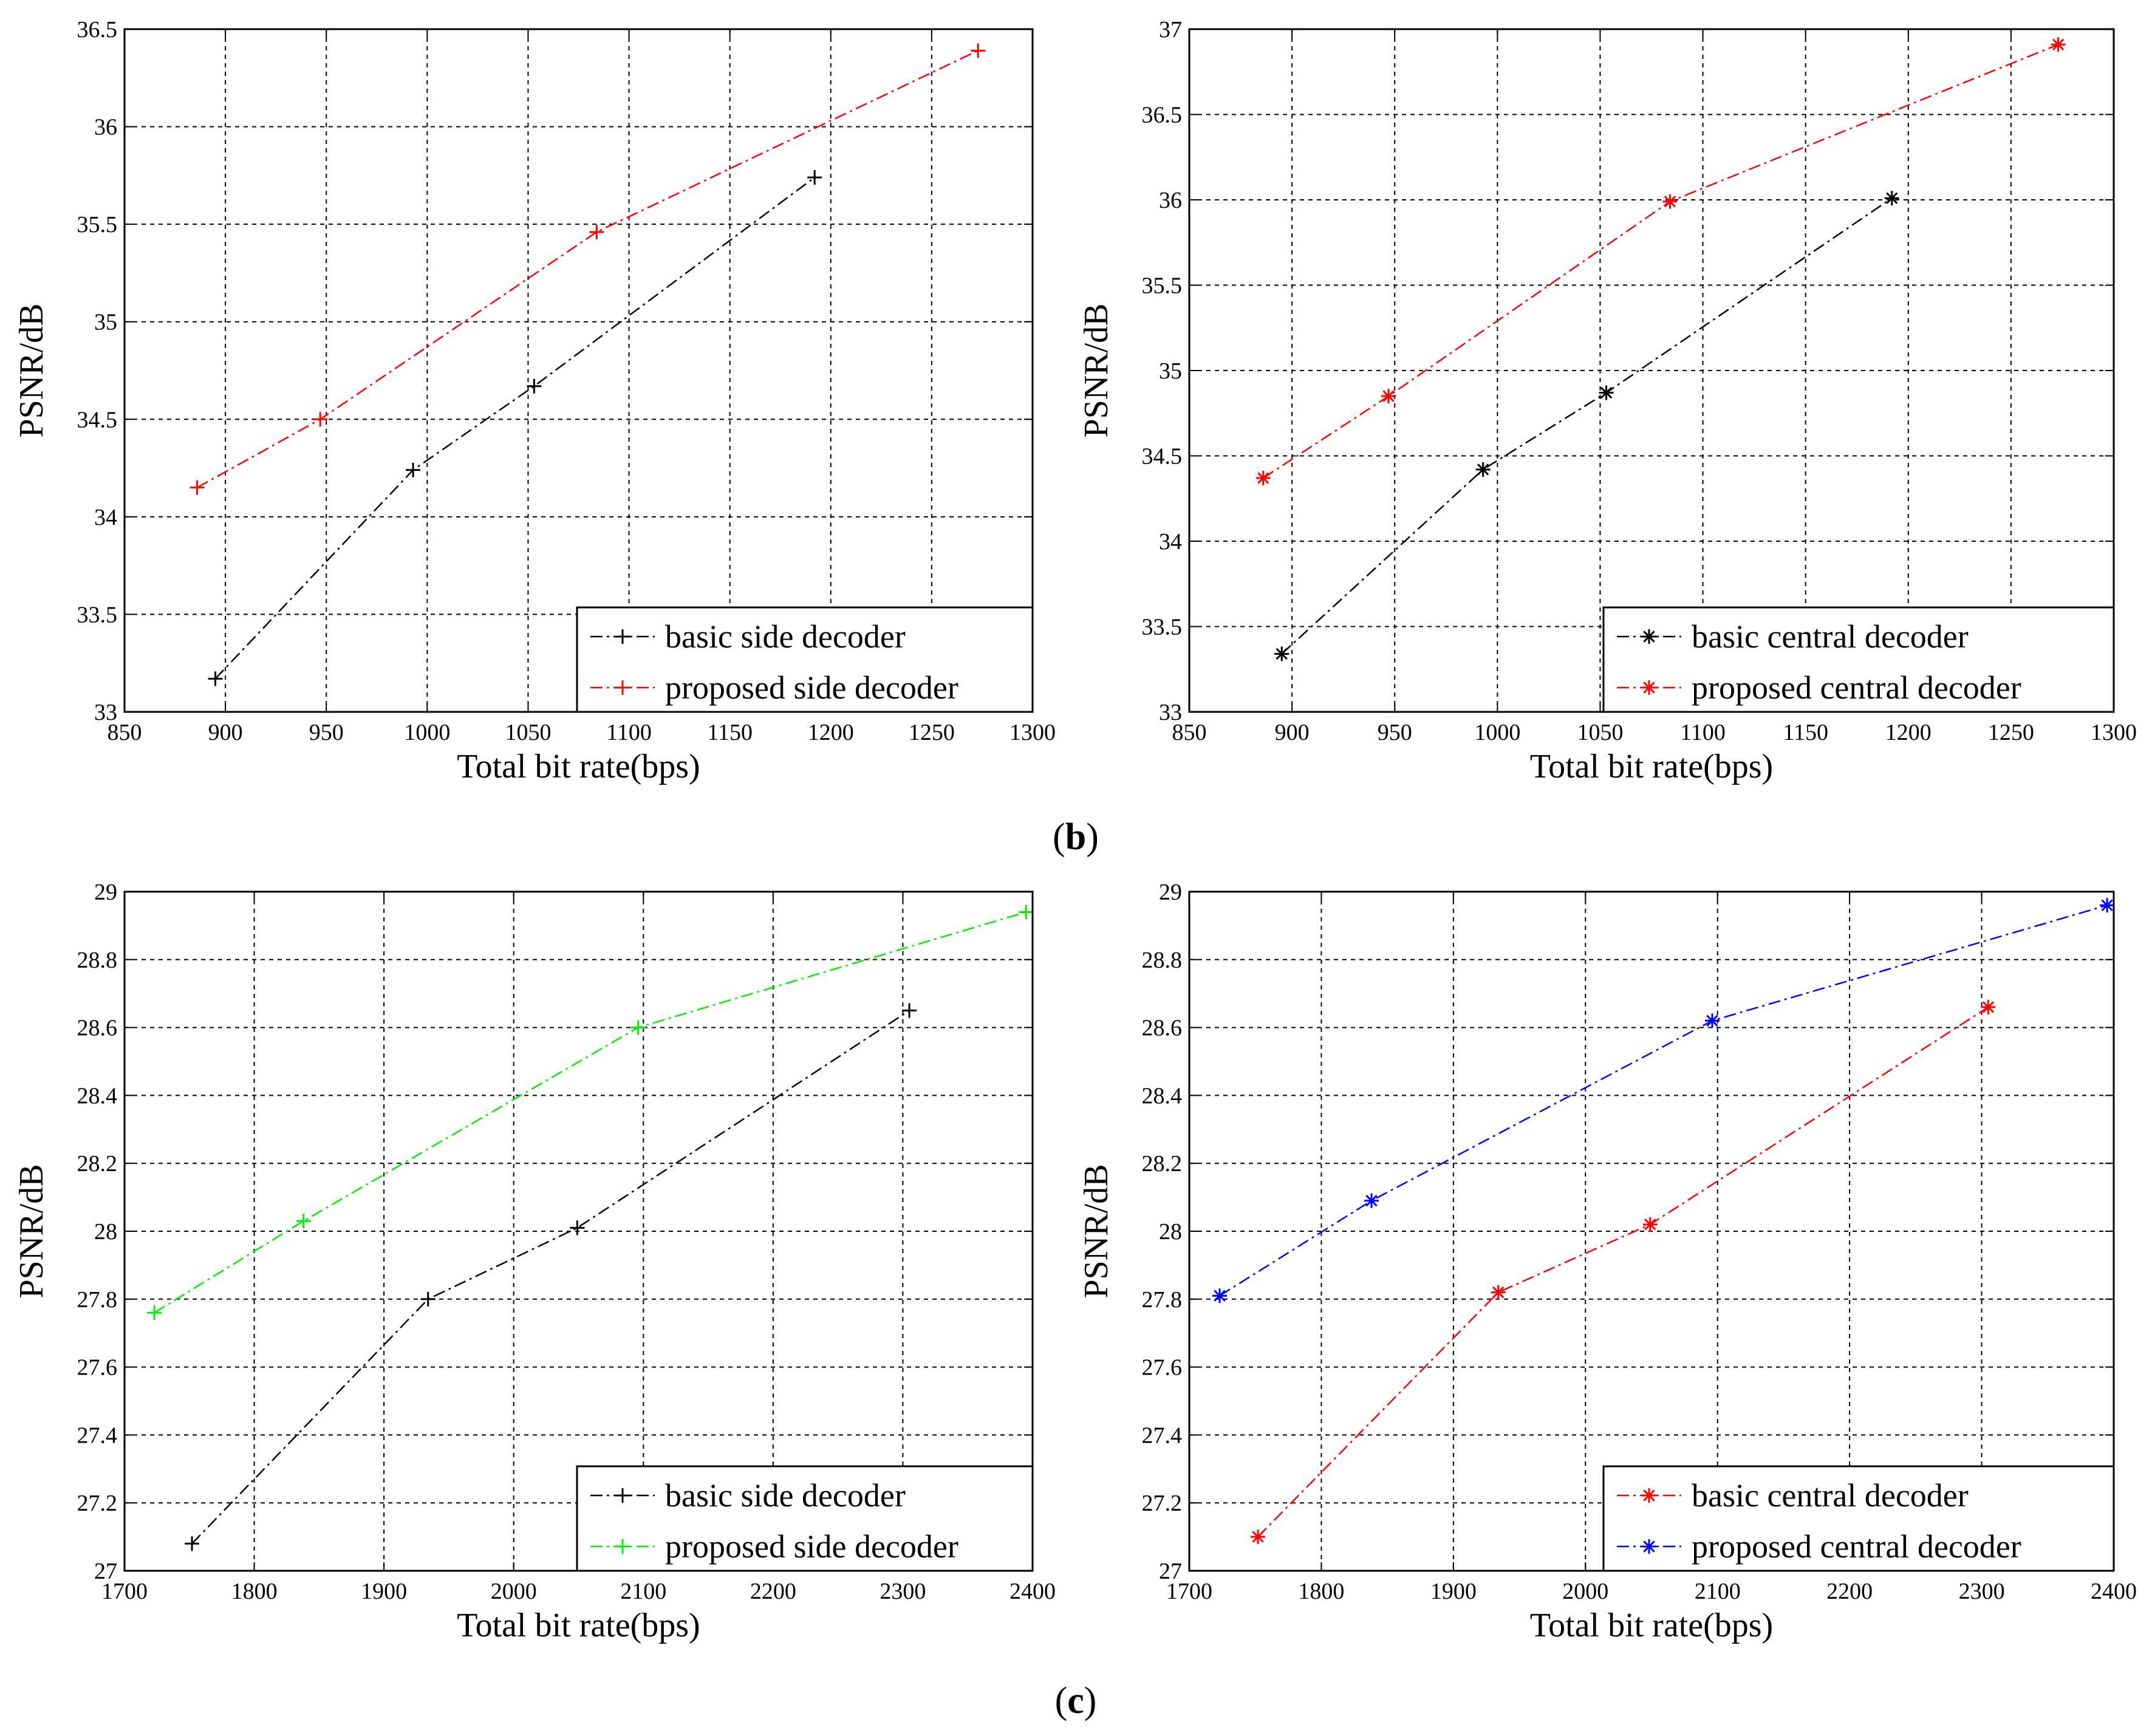 The height and width of the screenshot is (1736, 2152). I want to click on y-tick-label: 34, so click(106, 517).